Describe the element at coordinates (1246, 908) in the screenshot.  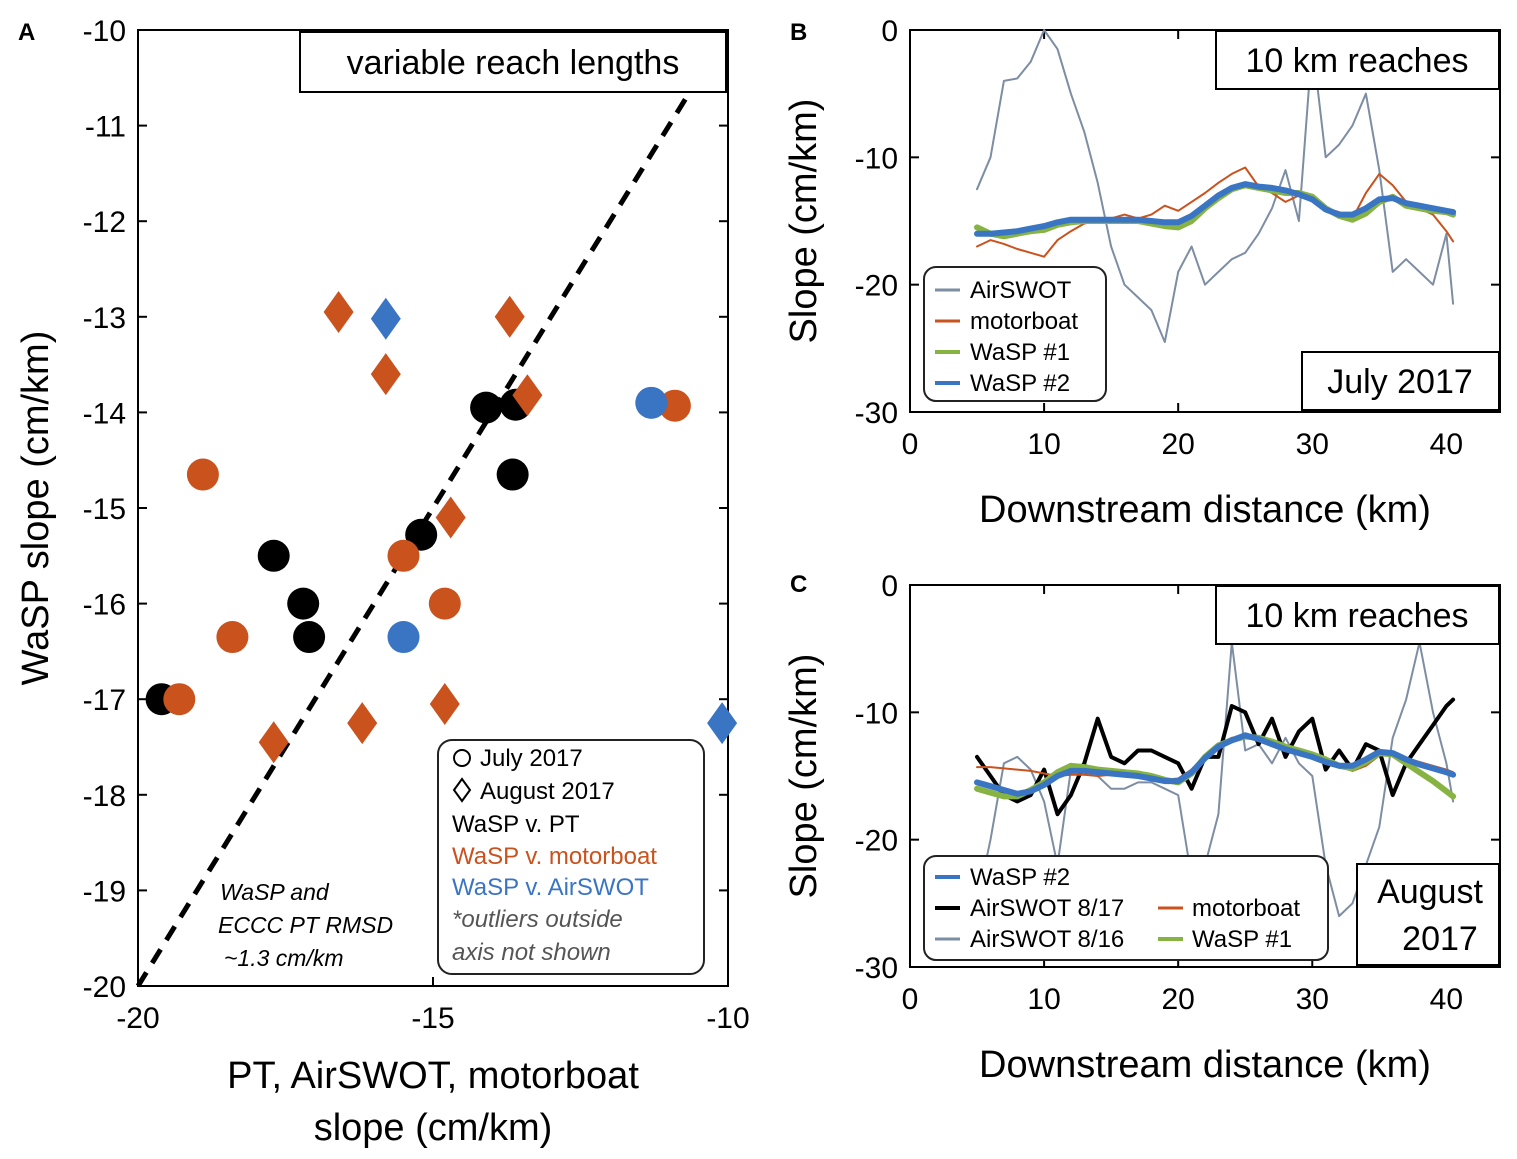
I see `legend-c-motorboat: motorboat` at that location.